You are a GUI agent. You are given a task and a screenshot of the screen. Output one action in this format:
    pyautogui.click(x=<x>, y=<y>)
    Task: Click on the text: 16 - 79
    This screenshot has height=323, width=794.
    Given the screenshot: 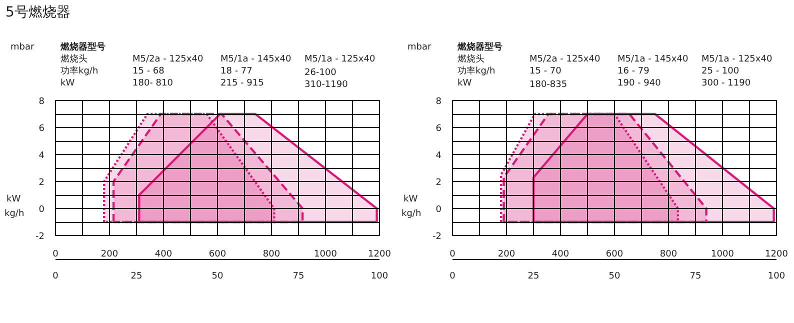 What is the action you would take?
    pyautogui.click(x=634, y=71)
    